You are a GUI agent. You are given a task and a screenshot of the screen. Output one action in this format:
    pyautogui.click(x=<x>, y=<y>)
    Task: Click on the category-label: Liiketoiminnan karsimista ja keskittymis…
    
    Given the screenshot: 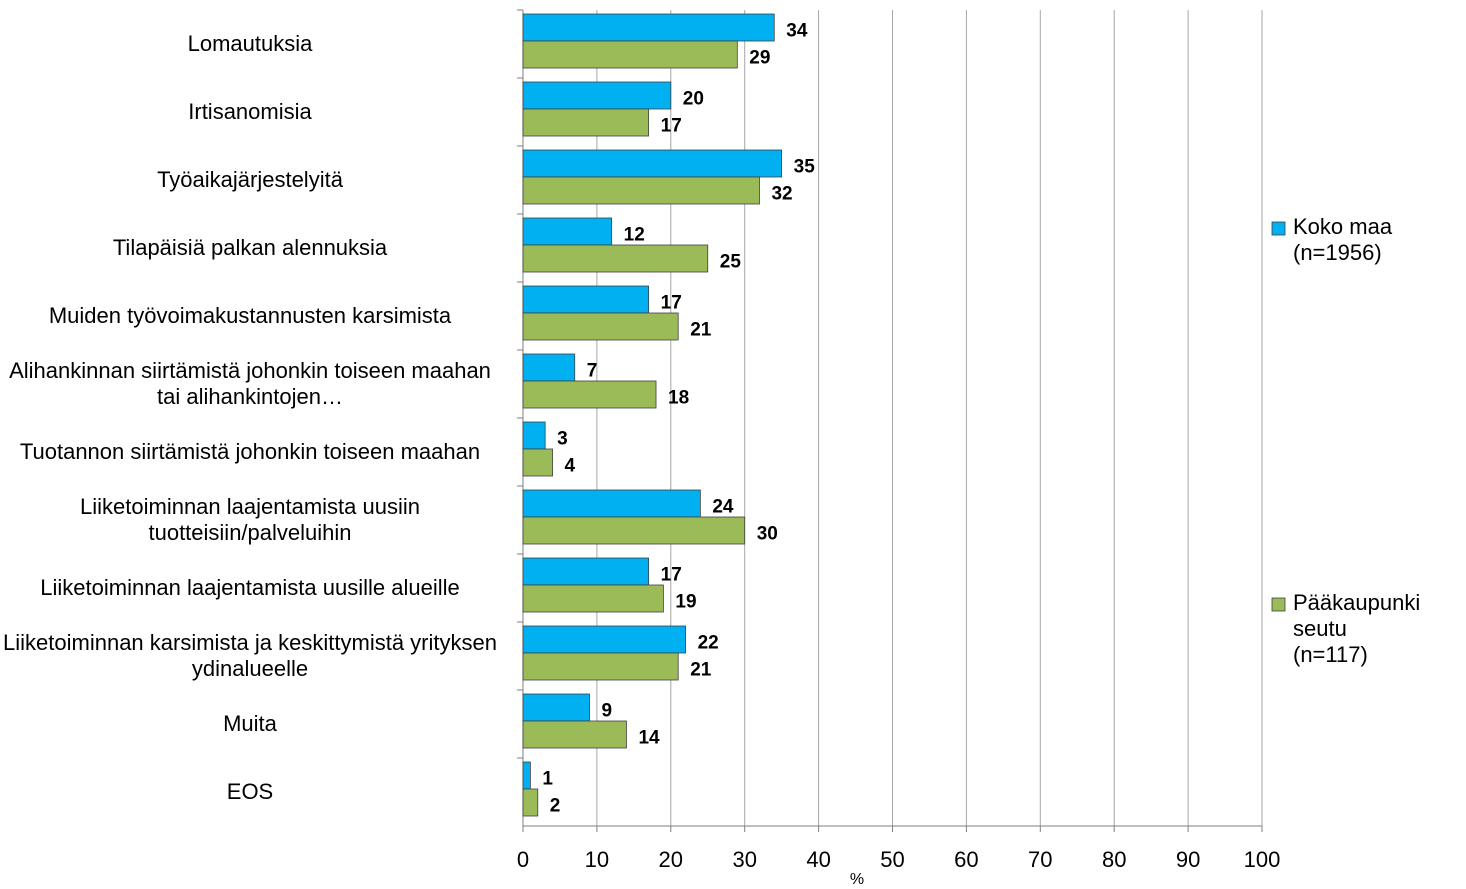 What is the action you would take?
    pyautogui.click(x=250, y=655)
    